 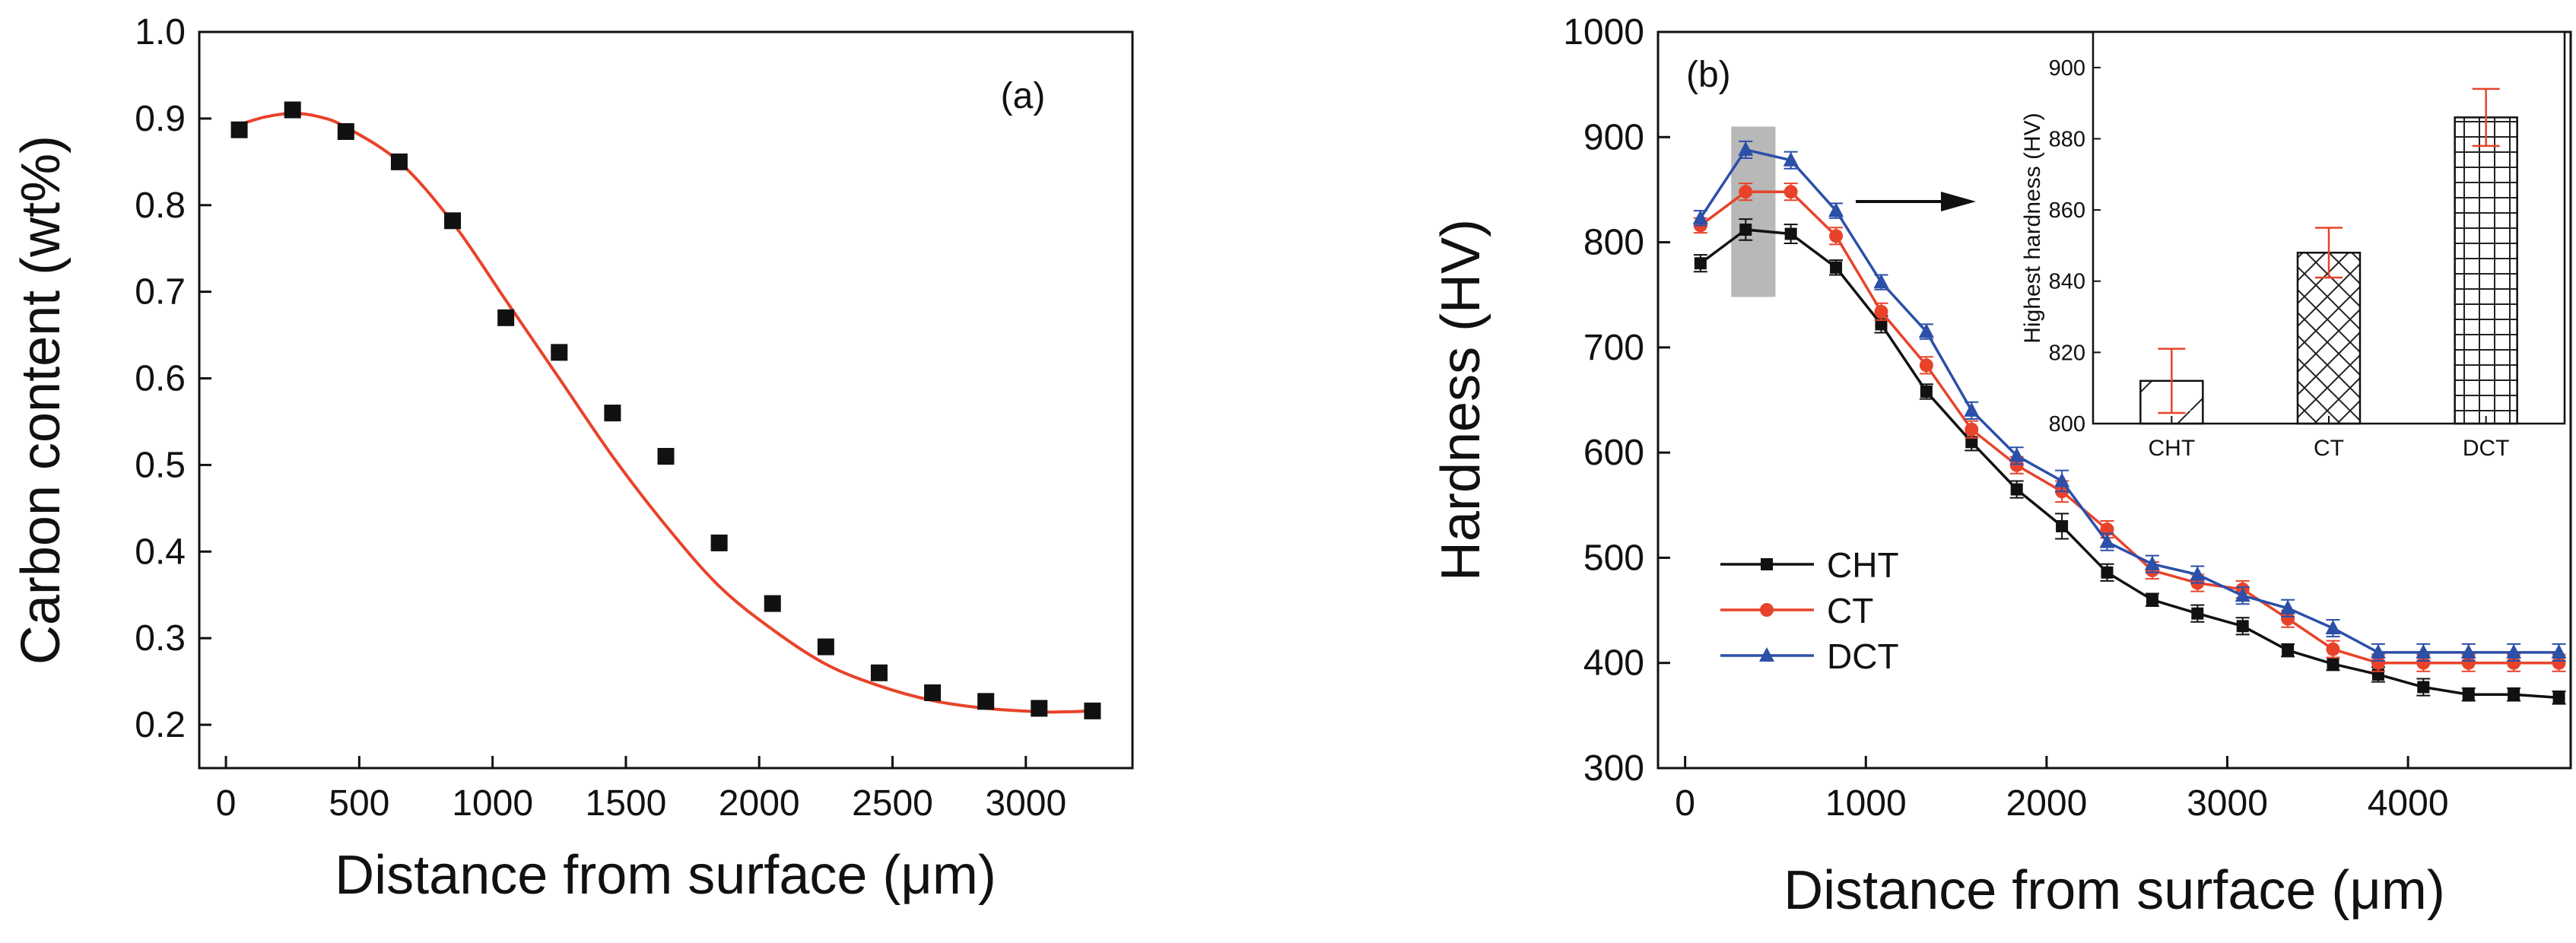 I want to click on inset-x-tick-label: CHT, so click(x=2172, y=448).